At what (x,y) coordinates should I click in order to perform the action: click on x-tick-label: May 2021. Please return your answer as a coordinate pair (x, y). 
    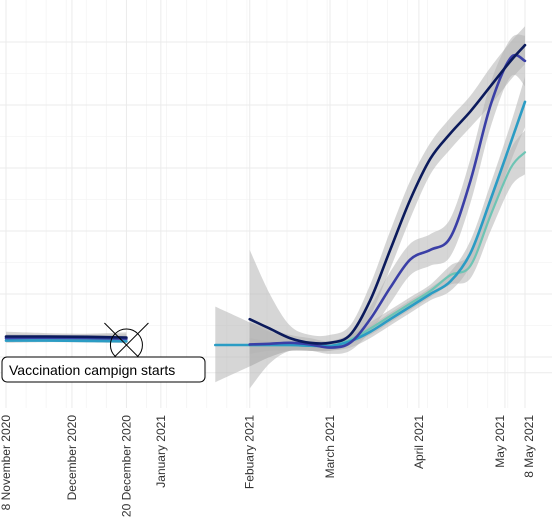
    Looking at the image, I should click on (500, 441).